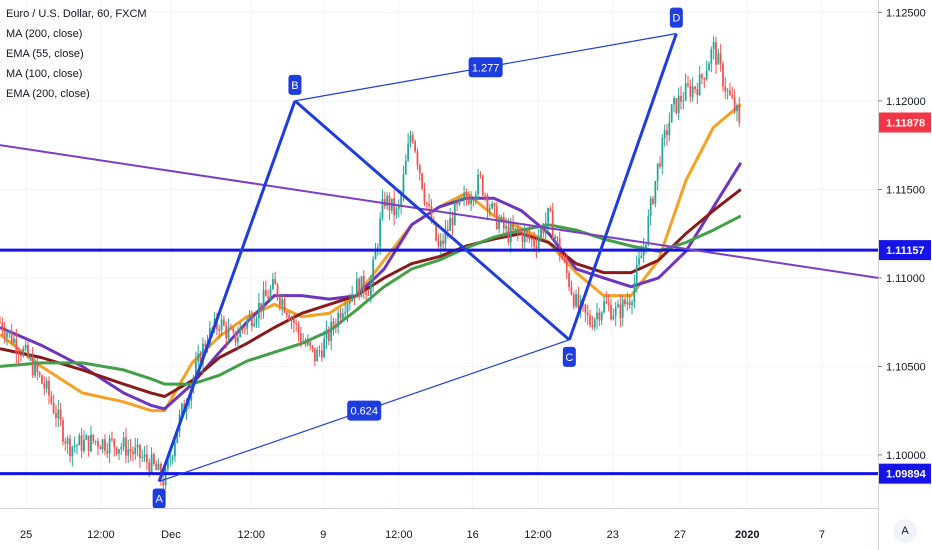 The height and width of the screenshot is (550, 932). What do you see at coordinates (159, 499) in the screenshot?
I see `pattern-point-a-text: A` at bounding box center [159, 499].